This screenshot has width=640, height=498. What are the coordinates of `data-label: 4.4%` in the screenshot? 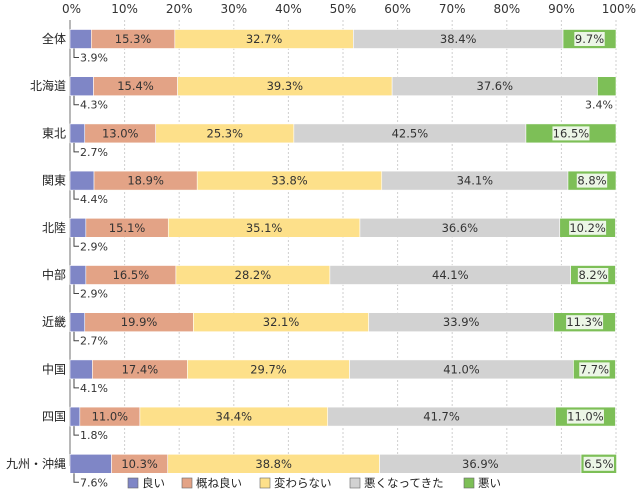 It's located at (94, 199).